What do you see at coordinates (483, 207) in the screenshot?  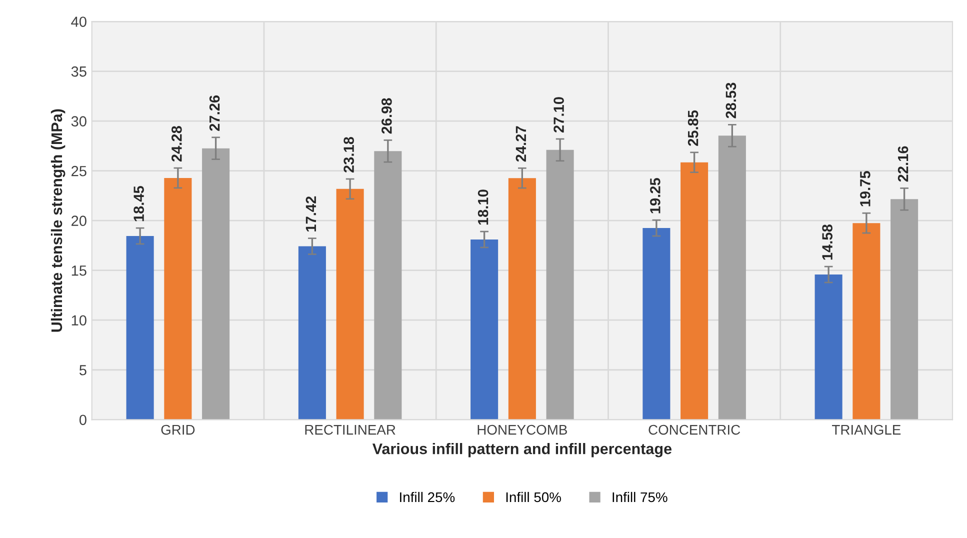 I see `data-label: 18.10` at bounding box center [483, 207].